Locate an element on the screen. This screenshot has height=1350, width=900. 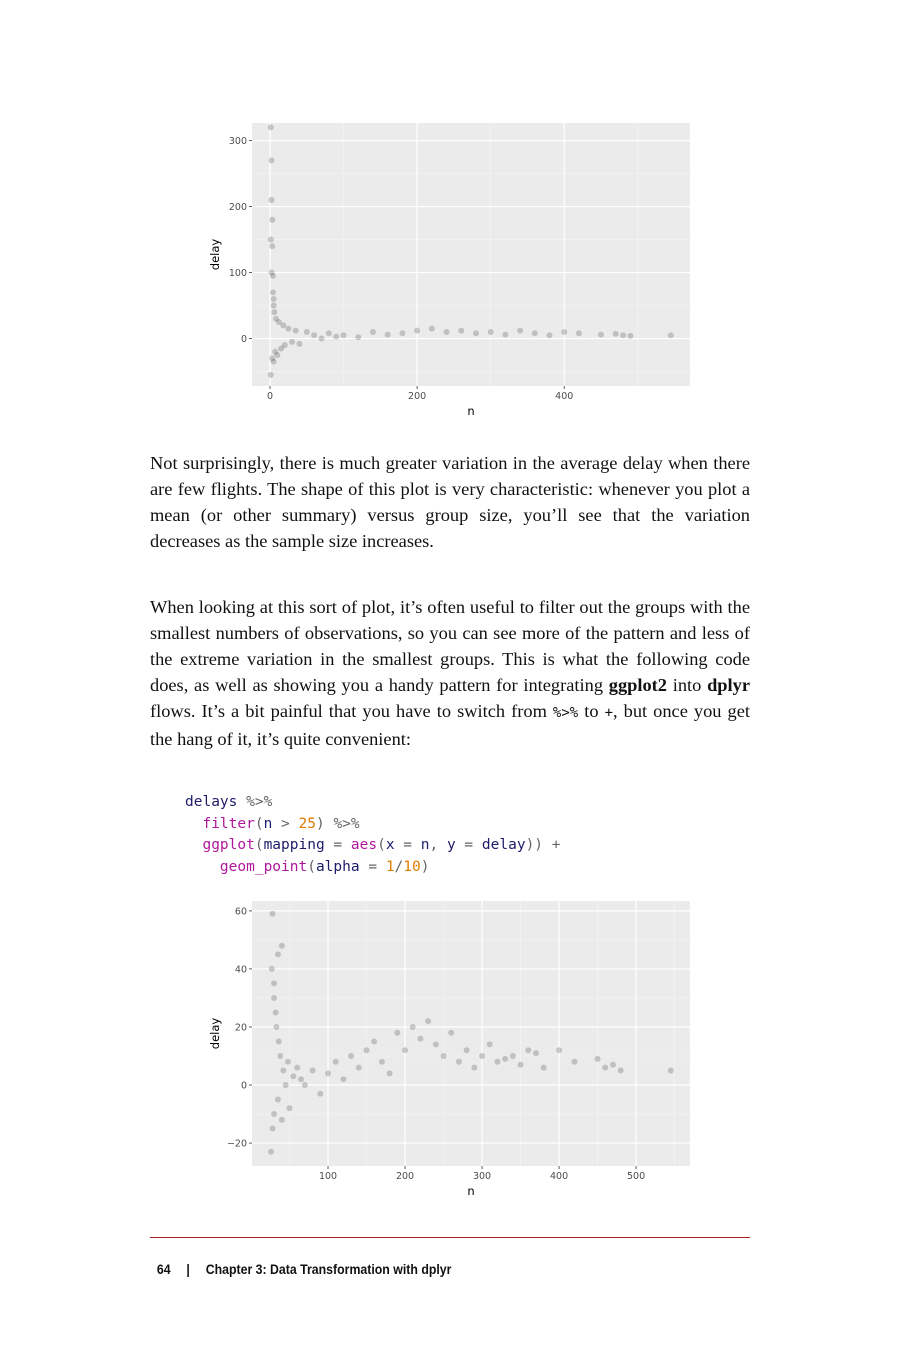
chart: 100 200 300 400 500 −20 0 20 40 60 n delay is located at coordinates (449, 1049).